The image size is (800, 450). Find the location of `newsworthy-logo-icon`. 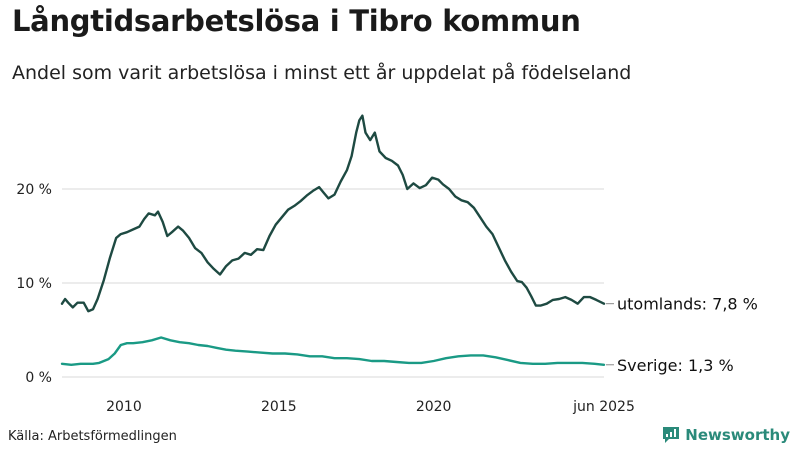

newsworthy-logo-icon is located at coordinates (671, 435).